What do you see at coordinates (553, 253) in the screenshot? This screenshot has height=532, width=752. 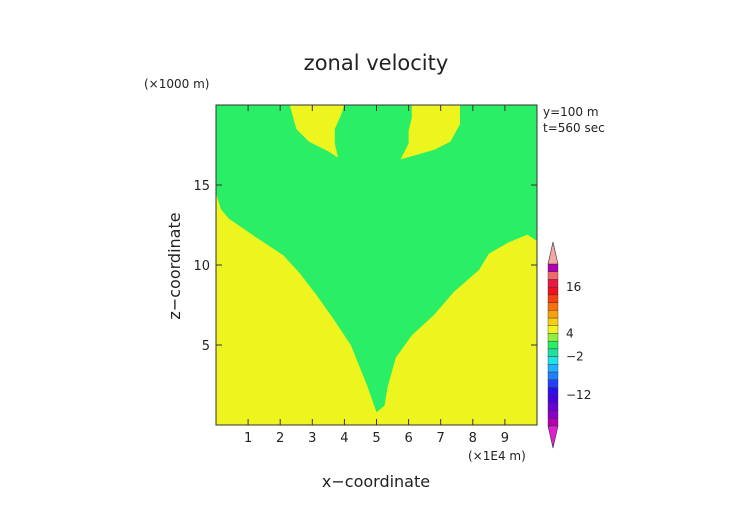 I see `colorbar-high-arrow` at bounding box center [553, 253].